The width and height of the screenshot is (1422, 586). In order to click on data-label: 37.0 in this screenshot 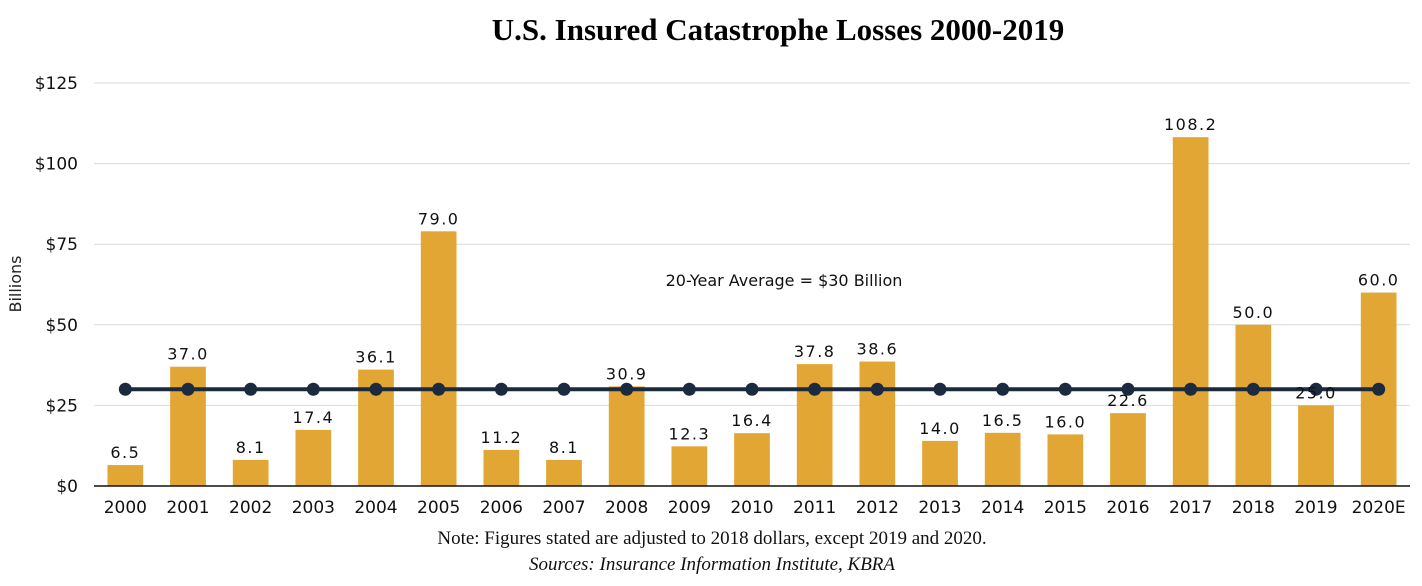, I will do `click(188, 354)`.